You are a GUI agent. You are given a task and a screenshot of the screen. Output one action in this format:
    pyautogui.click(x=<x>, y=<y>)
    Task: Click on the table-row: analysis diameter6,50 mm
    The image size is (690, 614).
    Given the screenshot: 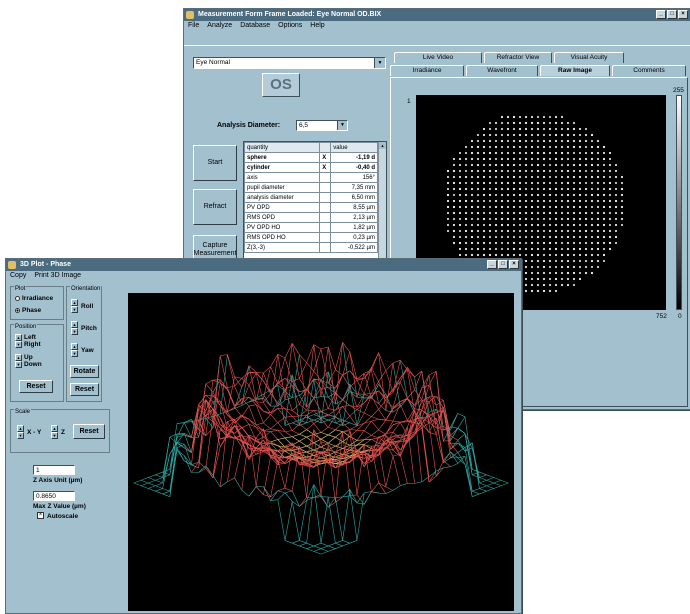 What is the action you would take?
    pyautogui.click(x=311, y=198)
    